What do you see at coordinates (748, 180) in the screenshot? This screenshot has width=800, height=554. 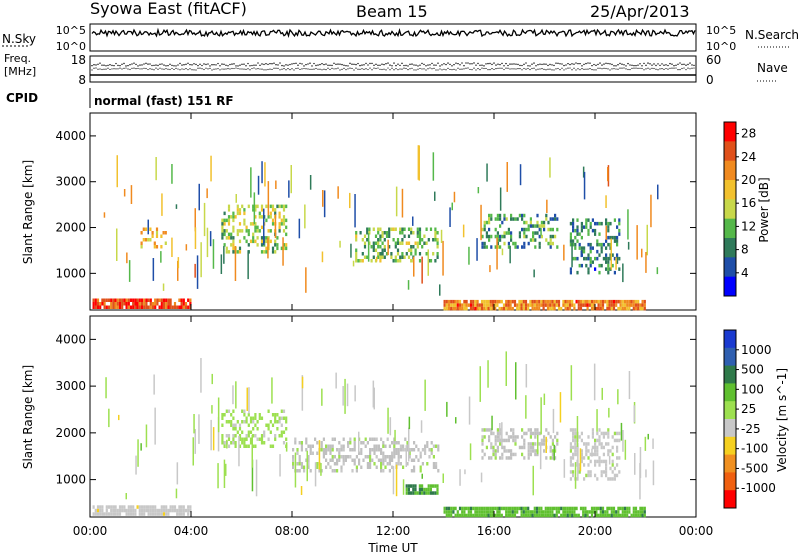 I see `colorbar-tick-label: 20` at bounding box center [748, 180].